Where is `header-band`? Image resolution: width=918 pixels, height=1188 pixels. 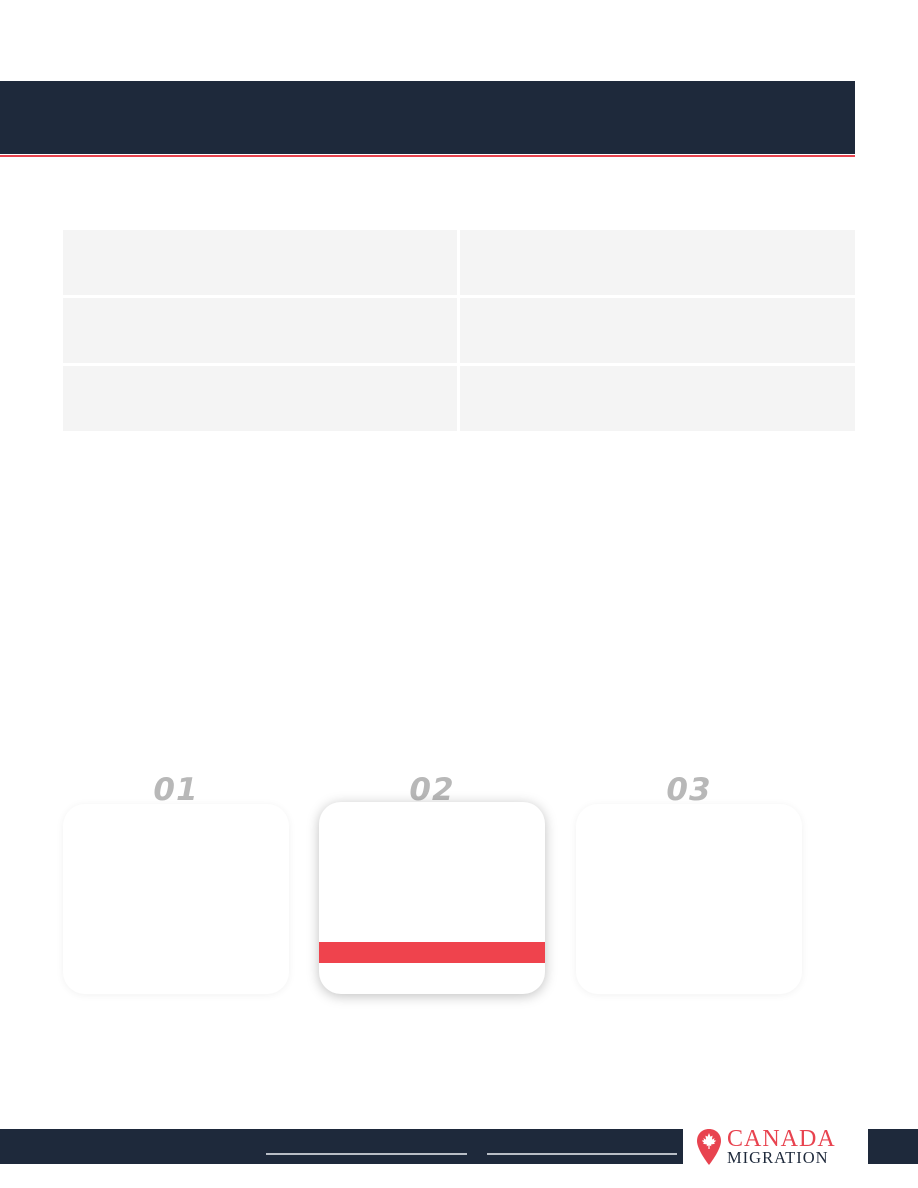
header-band is located at coordinates (427, 117).